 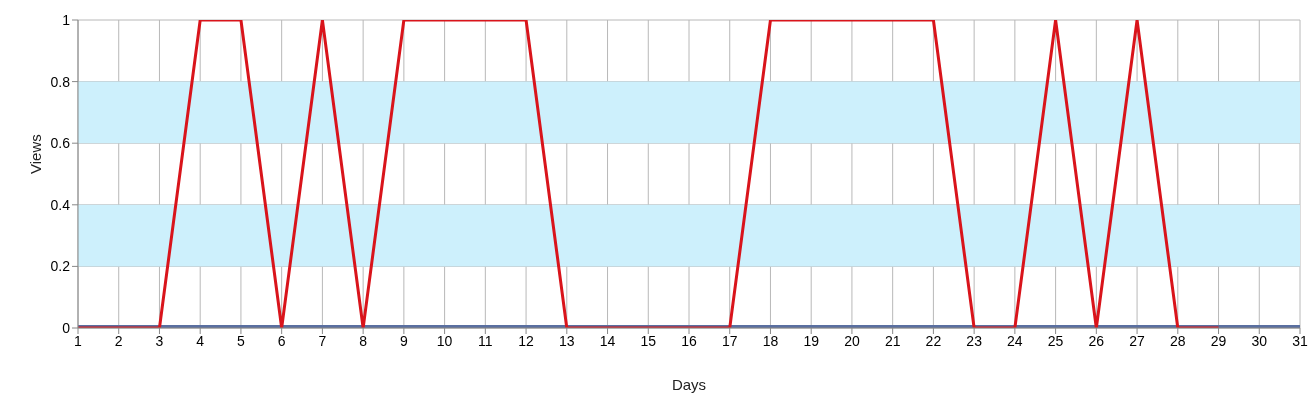 What do you see at coordinates (200, 340) in the screenshot?
I see `x-tick-label: 4` at bounding box center [200, 340].